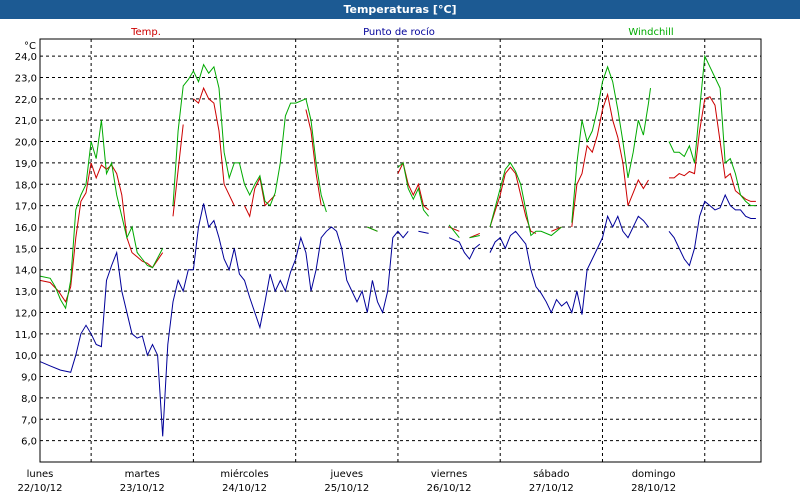  I want to click on x-tick-day: sábado, so click(551, 474).